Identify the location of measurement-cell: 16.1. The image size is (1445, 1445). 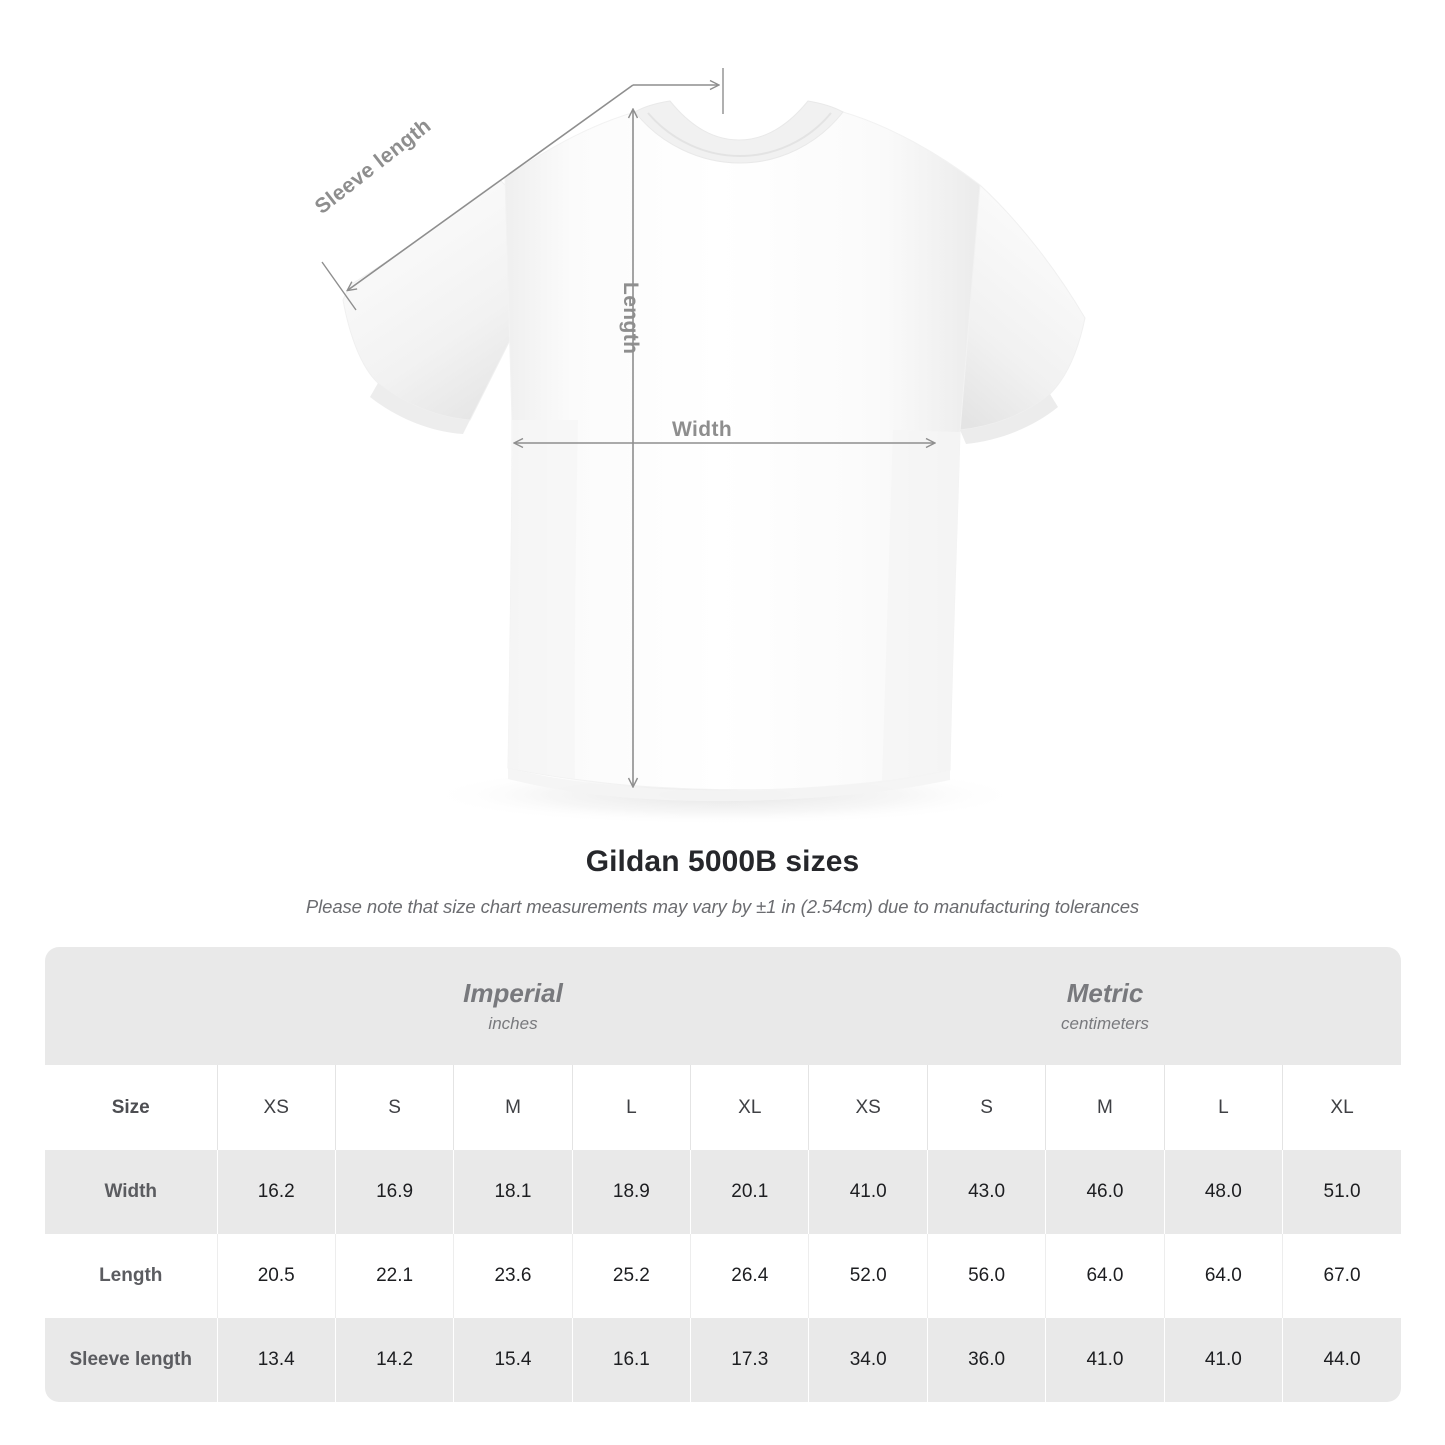
(631, 1360).